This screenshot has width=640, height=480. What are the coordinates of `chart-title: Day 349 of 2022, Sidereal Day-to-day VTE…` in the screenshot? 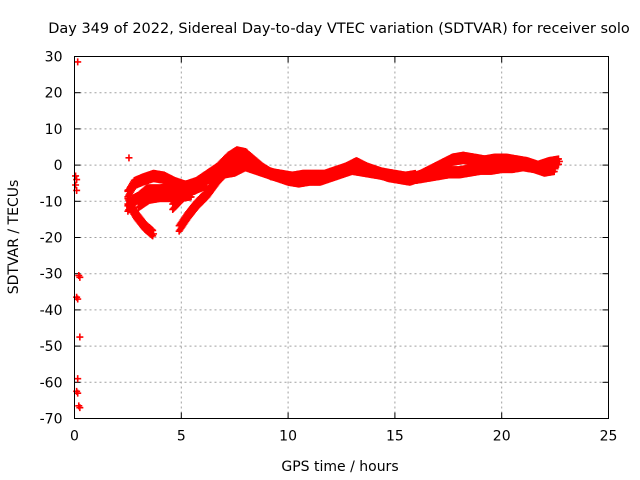 It's located at (339, 29).